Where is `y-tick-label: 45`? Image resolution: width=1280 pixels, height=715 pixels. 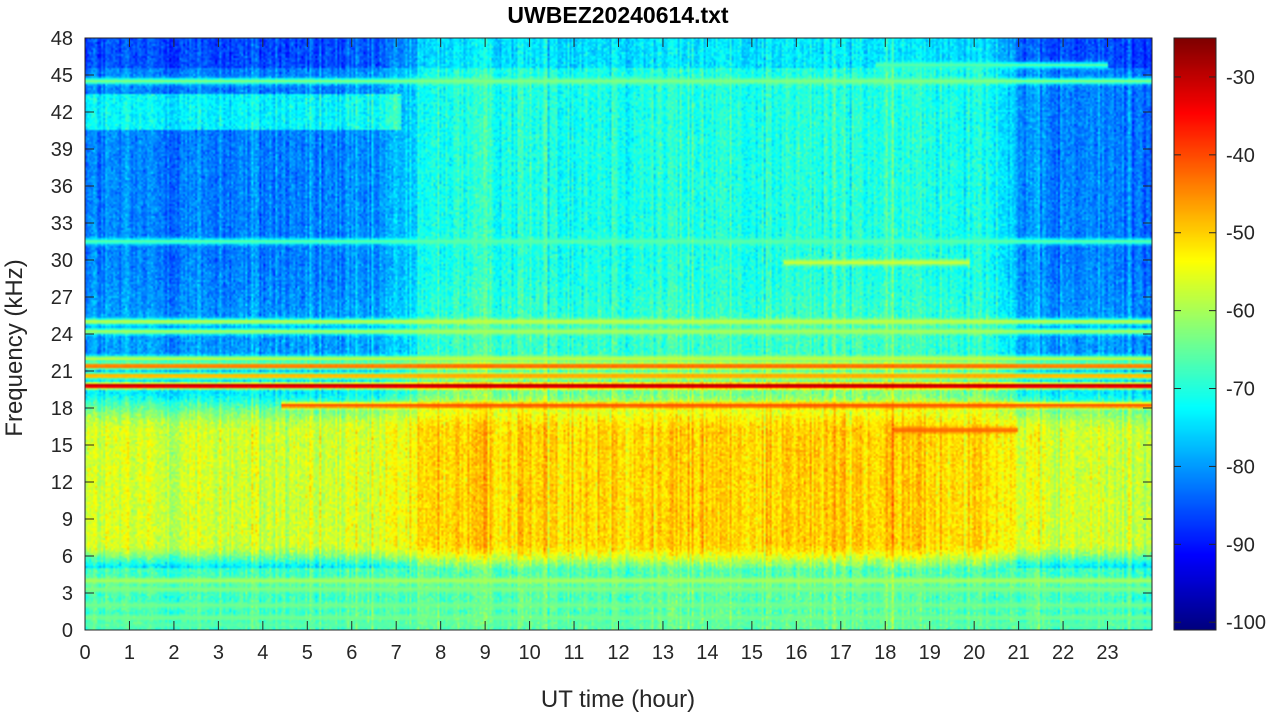
y-tick-label: 45 is located at coordinates (62, 76).